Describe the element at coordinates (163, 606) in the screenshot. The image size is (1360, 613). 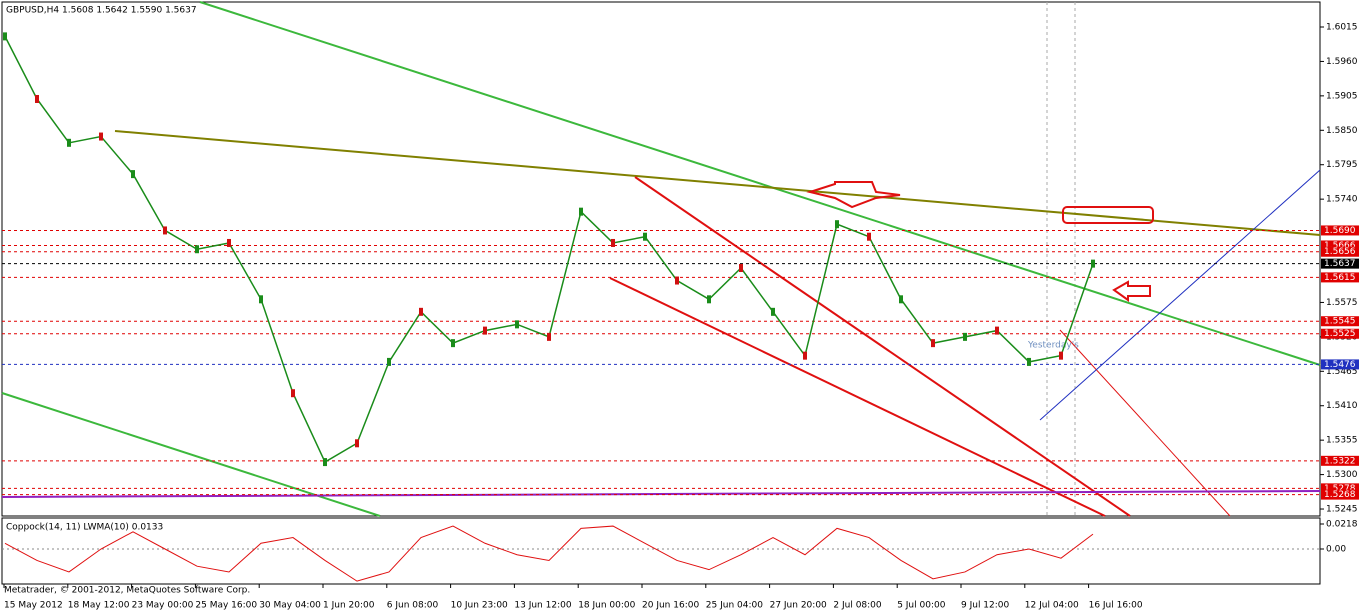
I see `time-label: 23 May 00:00` at that location.